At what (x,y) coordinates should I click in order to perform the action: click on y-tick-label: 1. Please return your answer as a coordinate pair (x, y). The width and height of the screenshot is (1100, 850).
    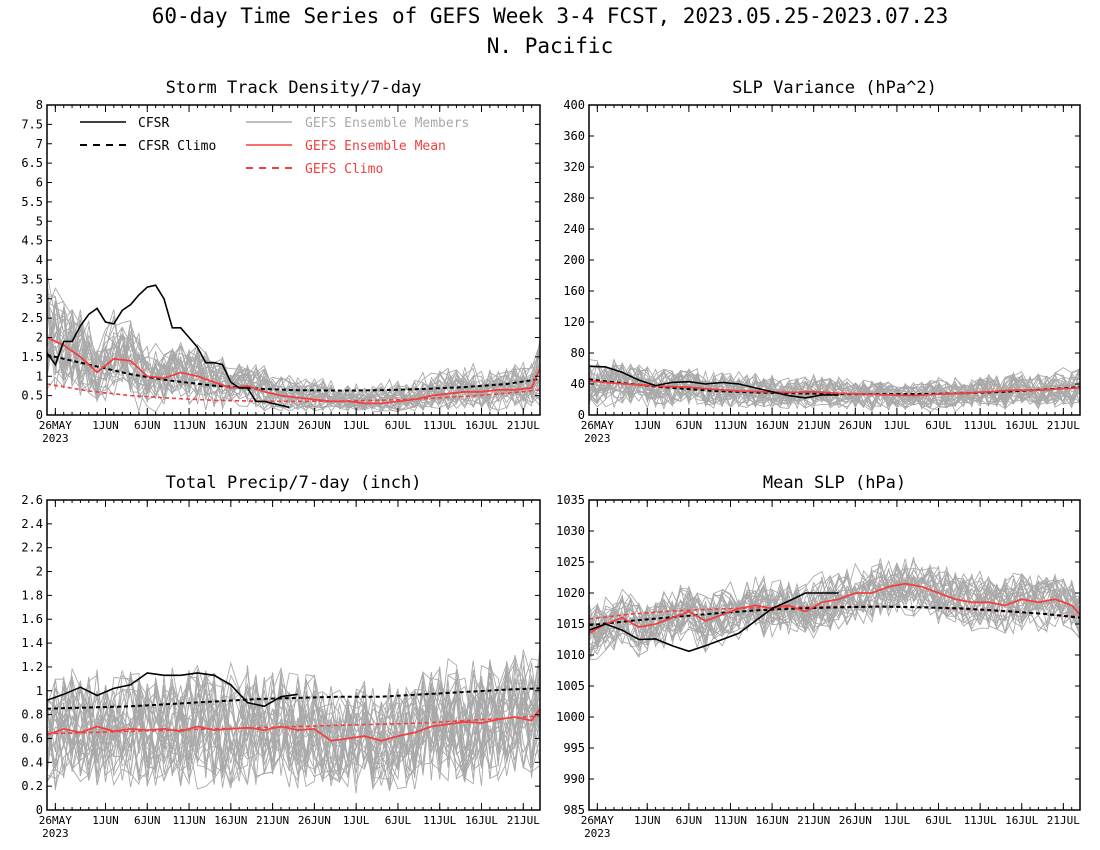
    Looking at the image, I should click on (39, 376).